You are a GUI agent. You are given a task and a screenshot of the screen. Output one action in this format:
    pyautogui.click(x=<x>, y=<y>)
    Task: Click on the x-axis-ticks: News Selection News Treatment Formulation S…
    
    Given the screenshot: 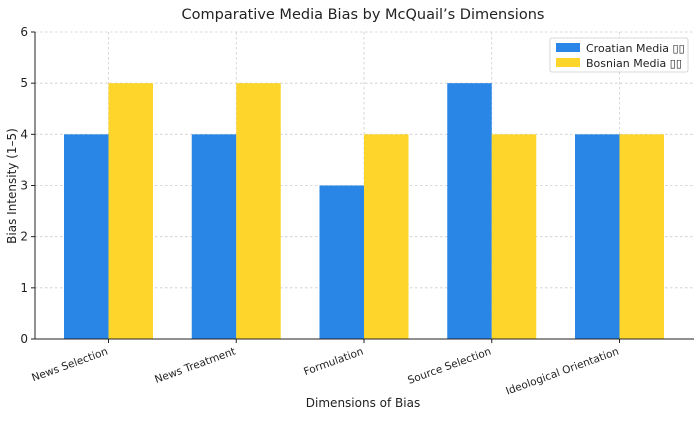 What is the action you would take?
    pyautogui.click(x=325, y=368)
    